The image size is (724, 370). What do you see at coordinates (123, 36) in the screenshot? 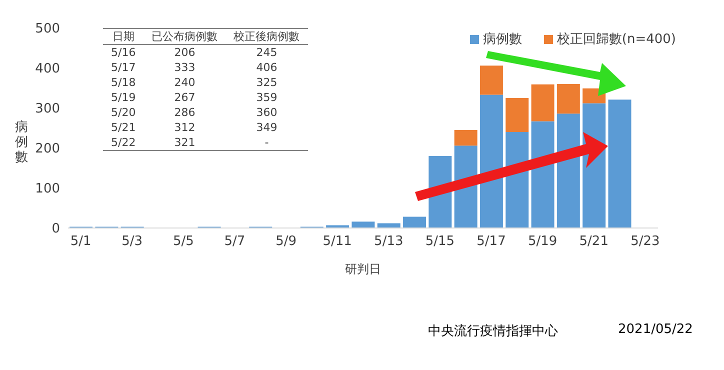
I see `annotation: 日期` at bounding box center [123, 36].